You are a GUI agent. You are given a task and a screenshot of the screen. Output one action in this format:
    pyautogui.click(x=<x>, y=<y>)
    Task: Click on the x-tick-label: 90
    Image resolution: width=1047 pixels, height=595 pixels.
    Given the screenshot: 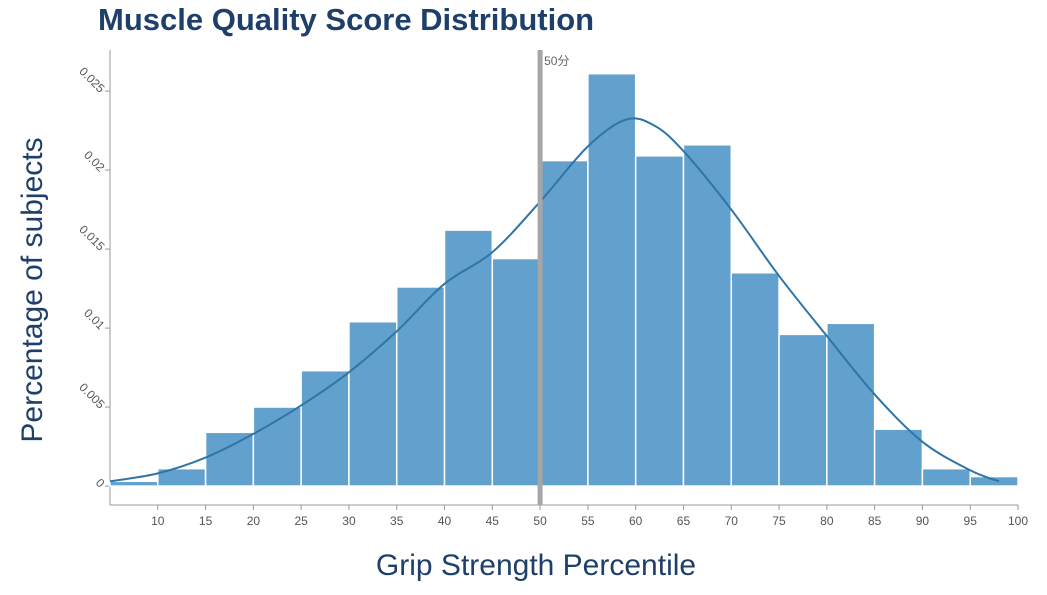 What is the action you would take?
    pyautogui.click(x=923, y=521)
    